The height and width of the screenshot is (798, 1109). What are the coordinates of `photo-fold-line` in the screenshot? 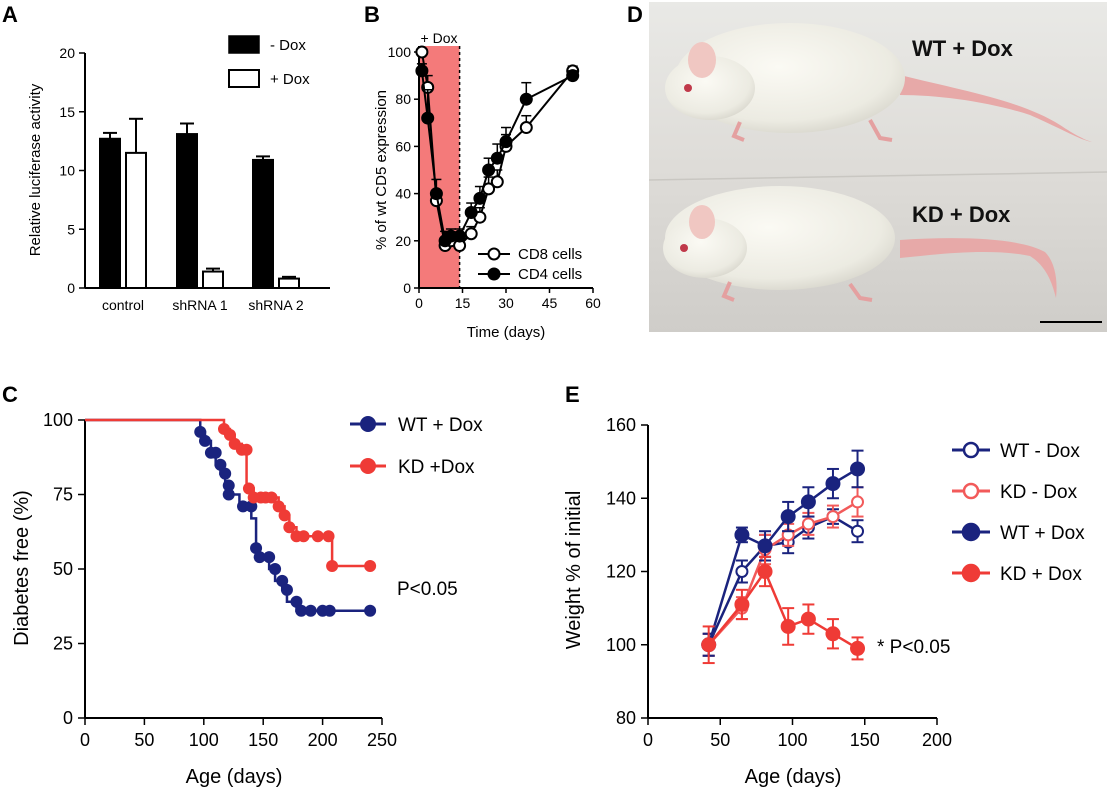 It's located at (878, 176).